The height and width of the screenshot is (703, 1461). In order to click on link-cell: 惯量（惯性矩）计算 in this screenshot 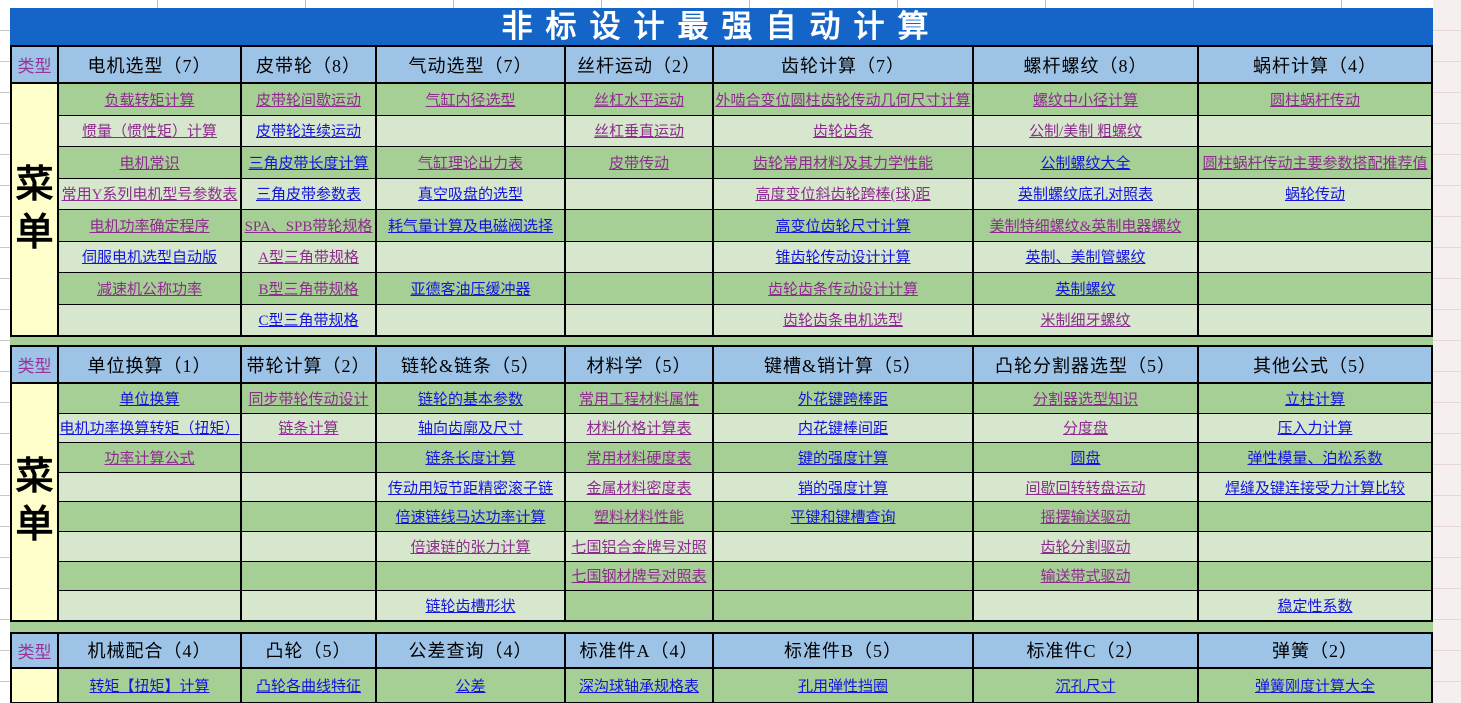, I will do `click(149, 130)`.